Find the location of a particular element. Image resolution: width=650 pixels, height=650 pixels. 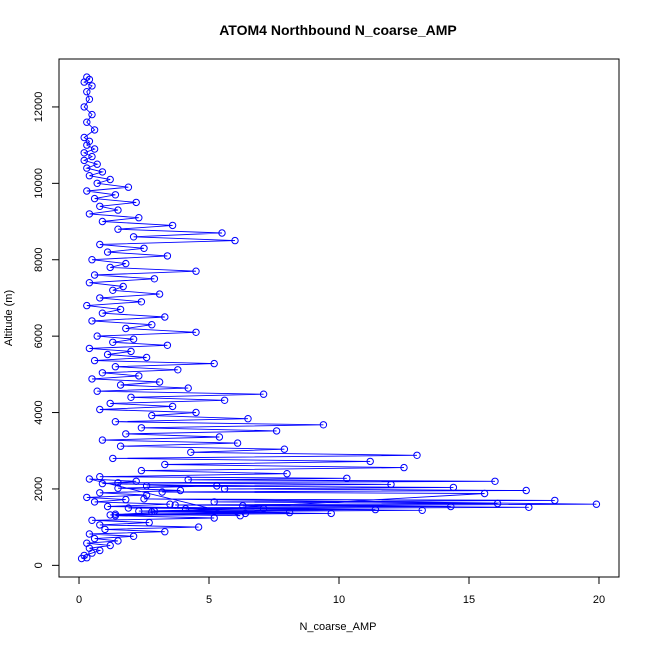

y-axis-label: Altitude (m) is located at coordinates (9, 318).